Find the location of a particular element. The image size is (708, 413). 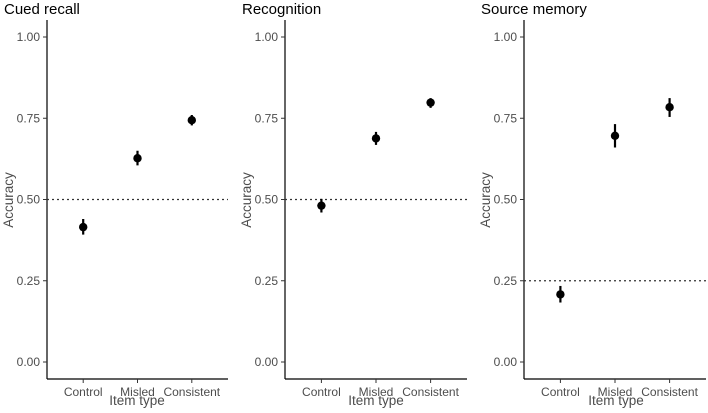

panel-title: Cued recall is located at coordinates (42, 9).